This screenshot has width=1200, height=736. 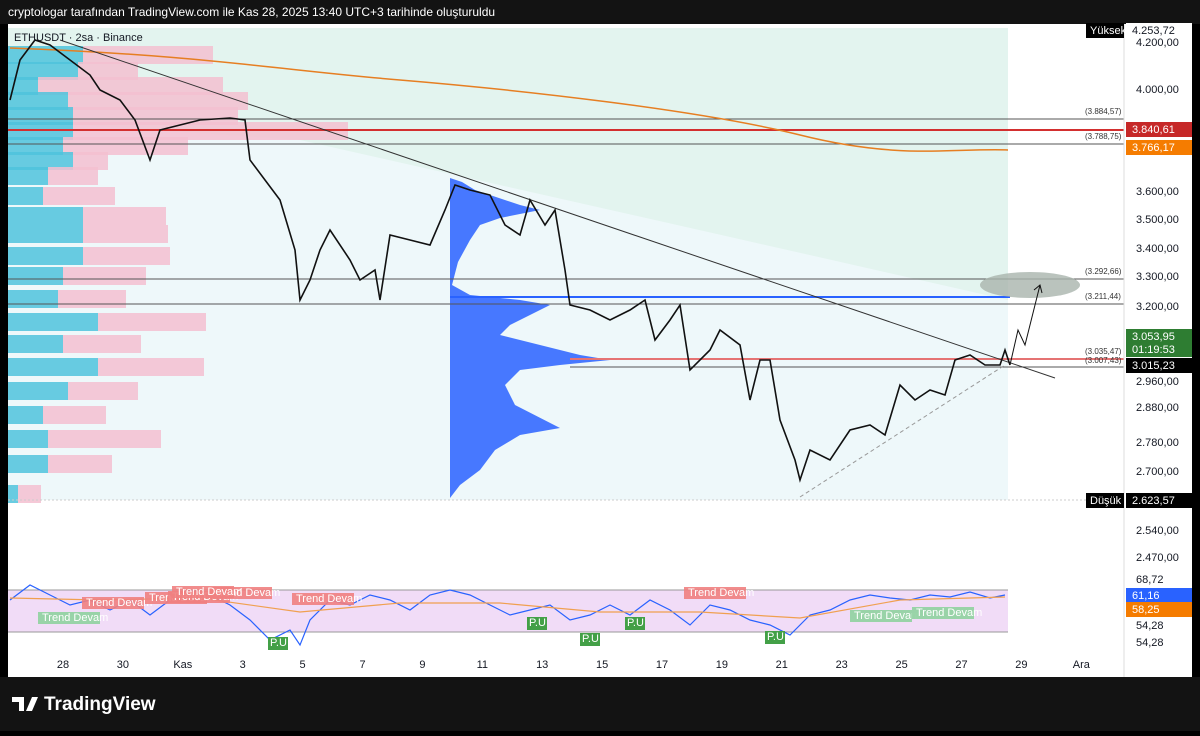 What do you see at coordinates (1153, 337) in the screenshot?
I see `price-tag-label: 3.053,95` at bounding box center [1153, 337].